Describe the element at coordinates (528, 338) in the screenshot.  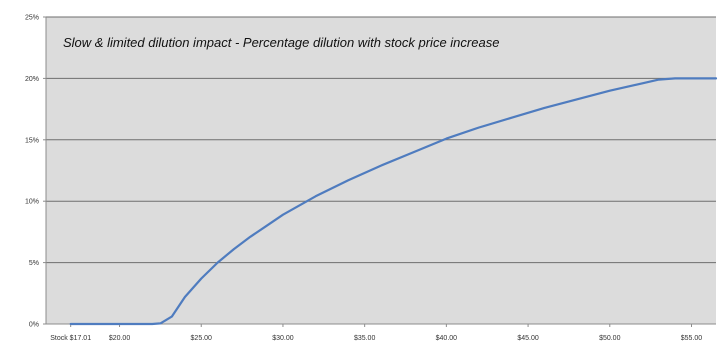
I see `x-tick-label: $45.00` at that location.